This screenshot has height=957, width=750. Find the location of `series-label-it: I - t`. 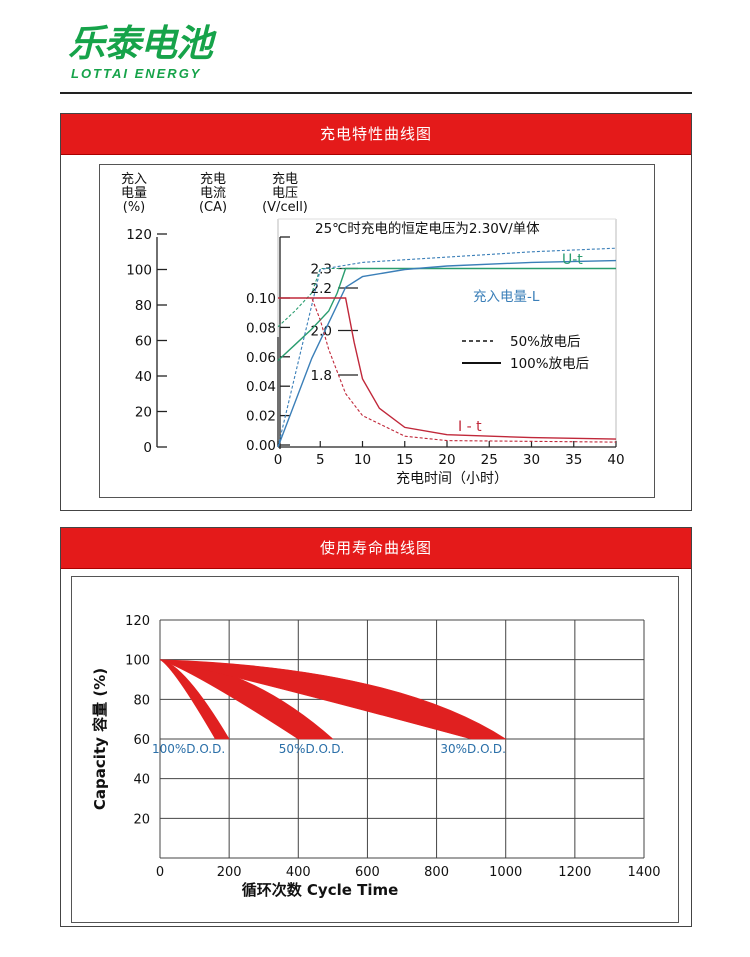

series-label-it: I - t is located at coordinates (470, 427).